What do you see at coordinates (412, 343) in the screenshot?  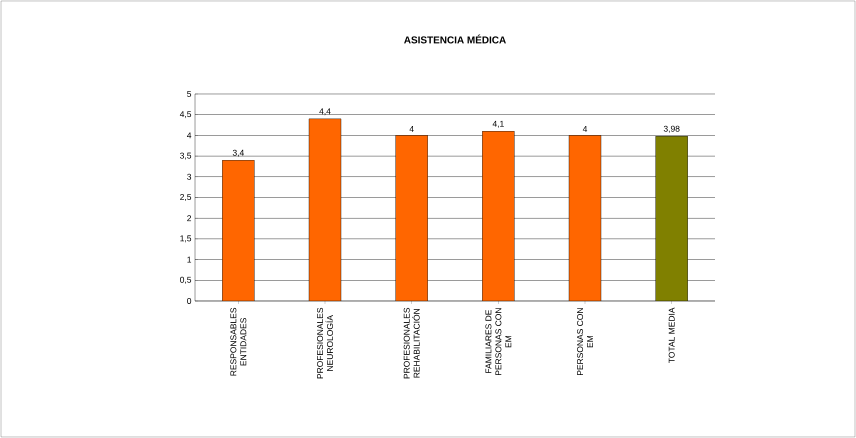 I see `x-tick-label: PROFESIONALES REHABILITACIÓN` at bounding box center [412, 343].